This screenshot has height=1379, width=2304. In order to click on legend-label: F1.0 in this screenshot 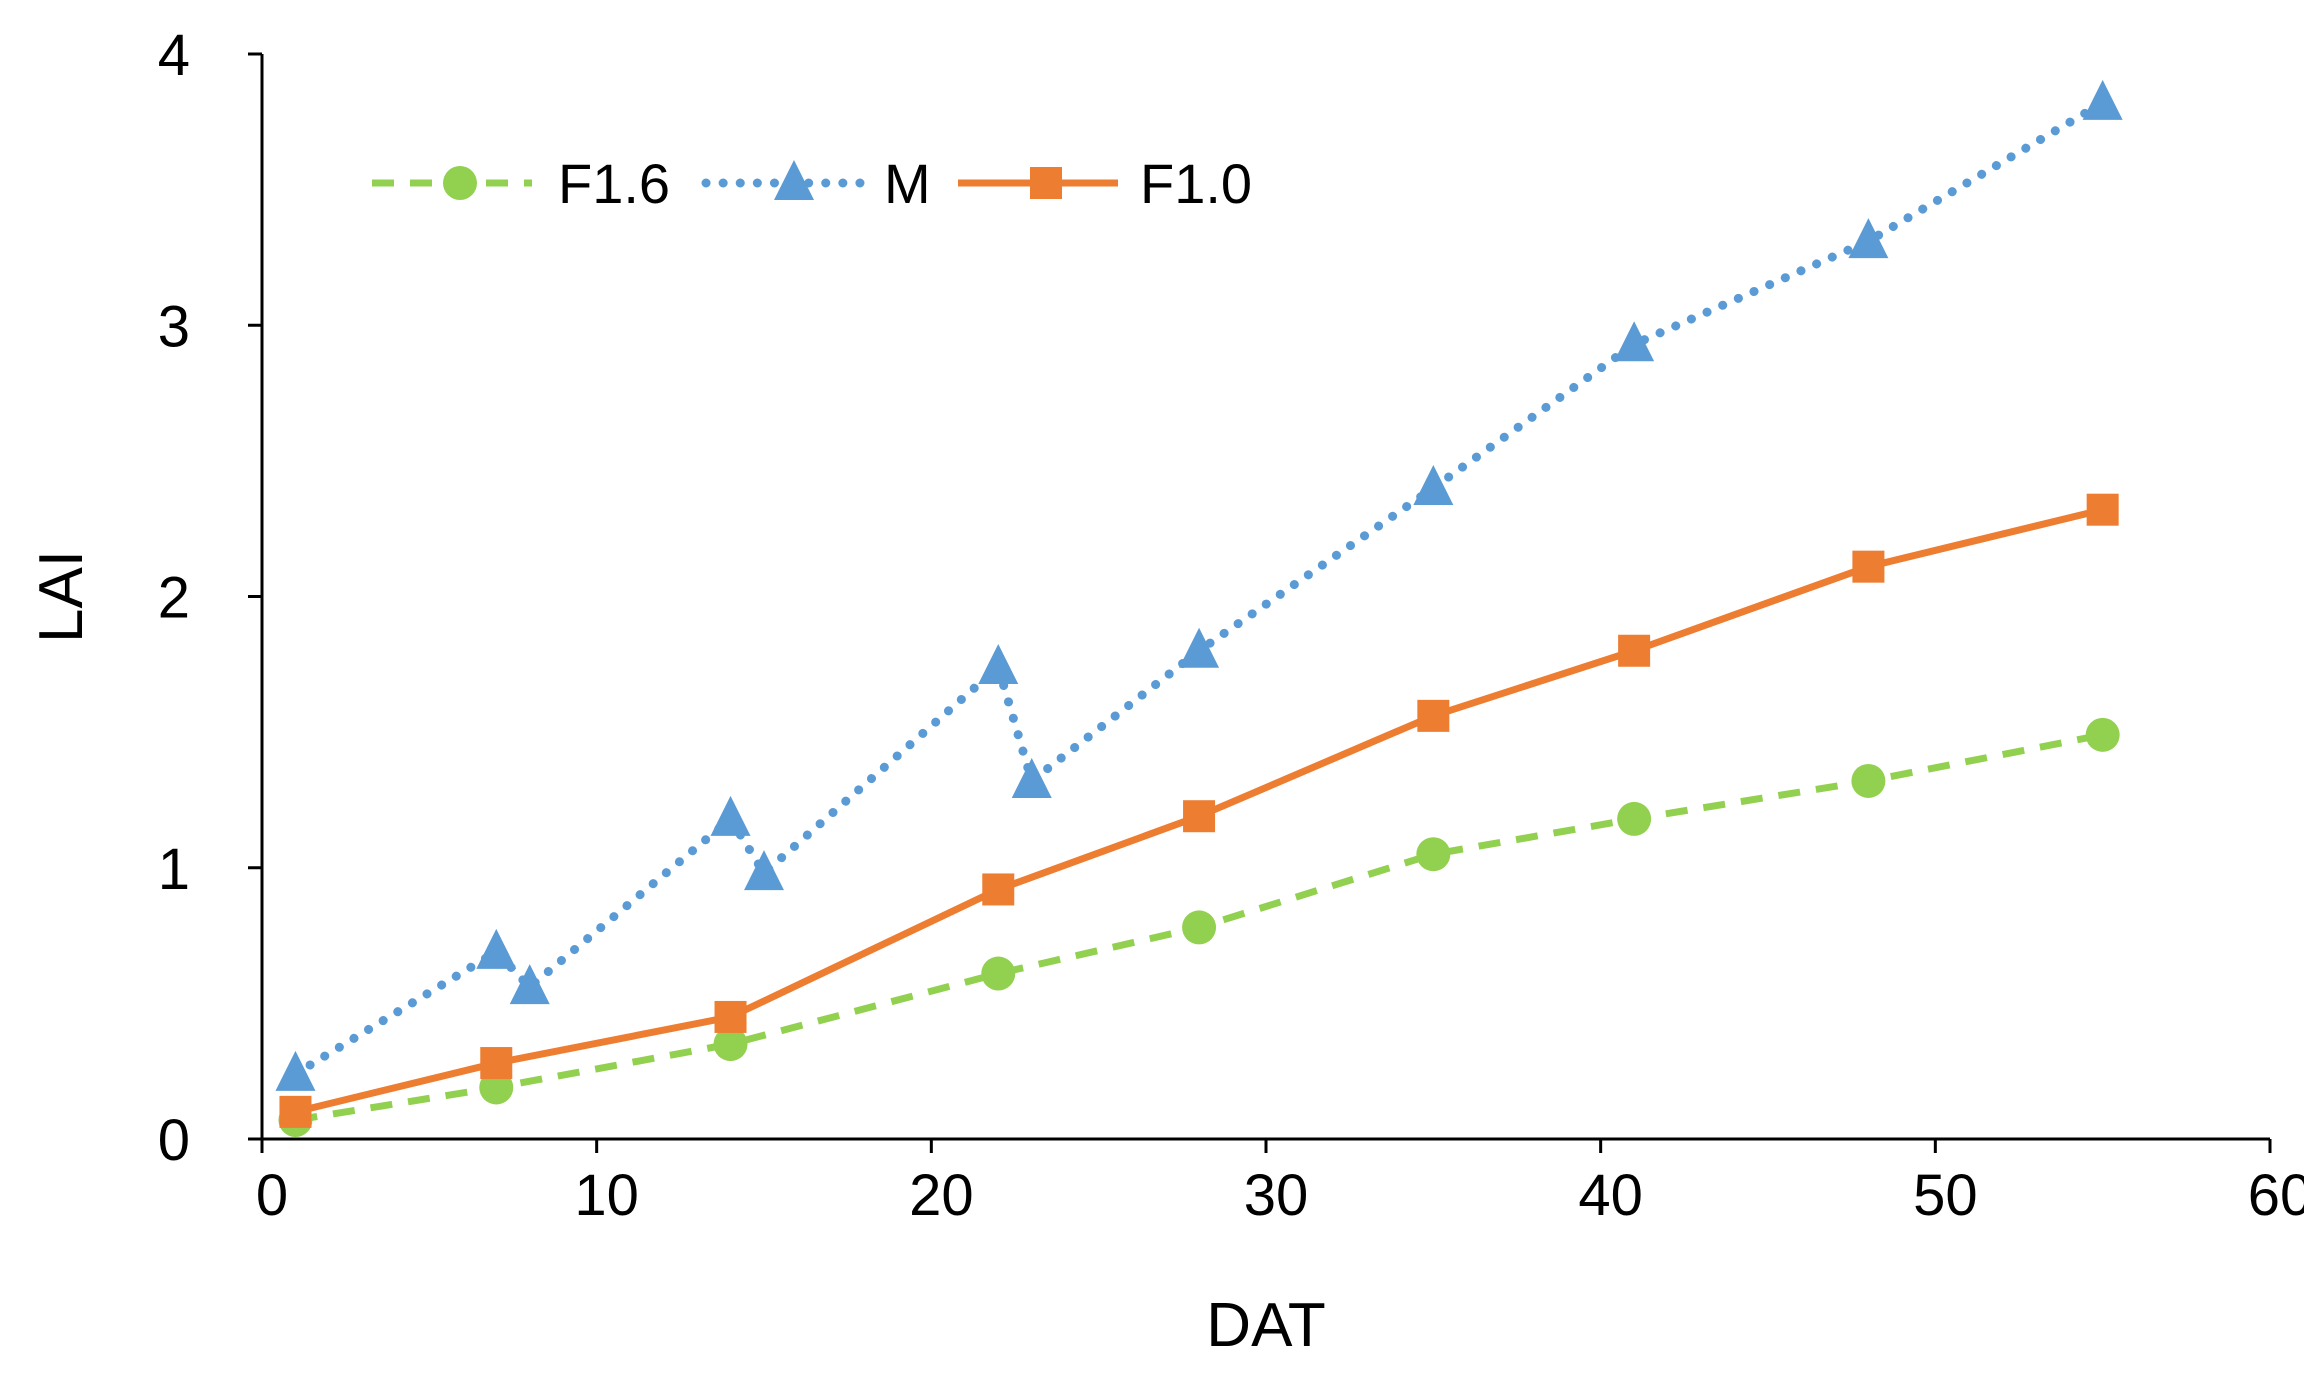, I will do `click(1196, 183)`.